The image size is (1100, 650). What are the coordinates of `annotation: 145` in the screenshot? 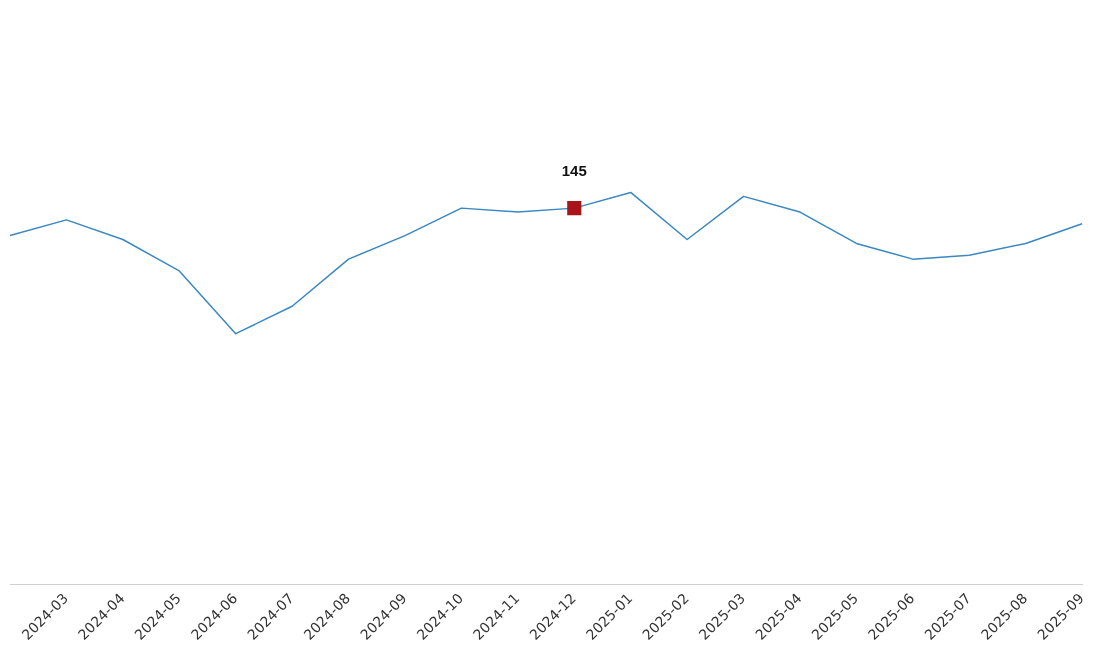 It's located at (574, 171).